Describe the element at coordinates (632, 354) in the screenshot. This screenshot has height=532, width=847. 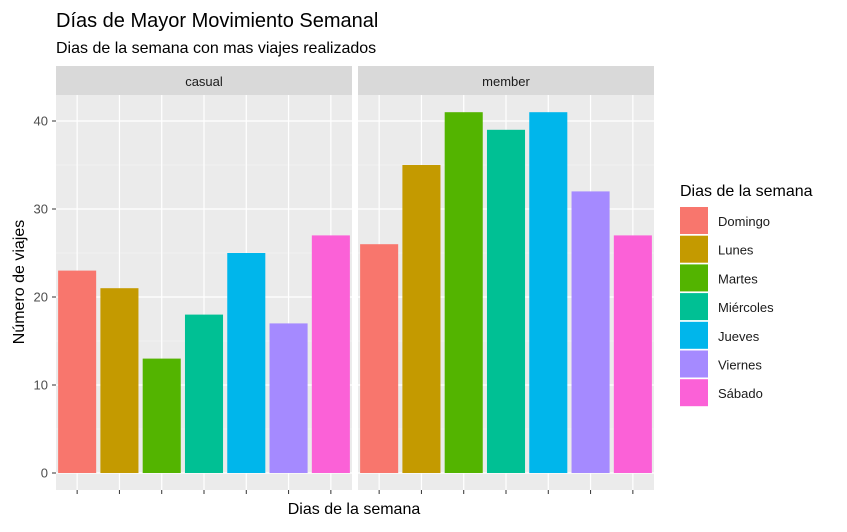
I see `bar-member-Sábado` at that location.